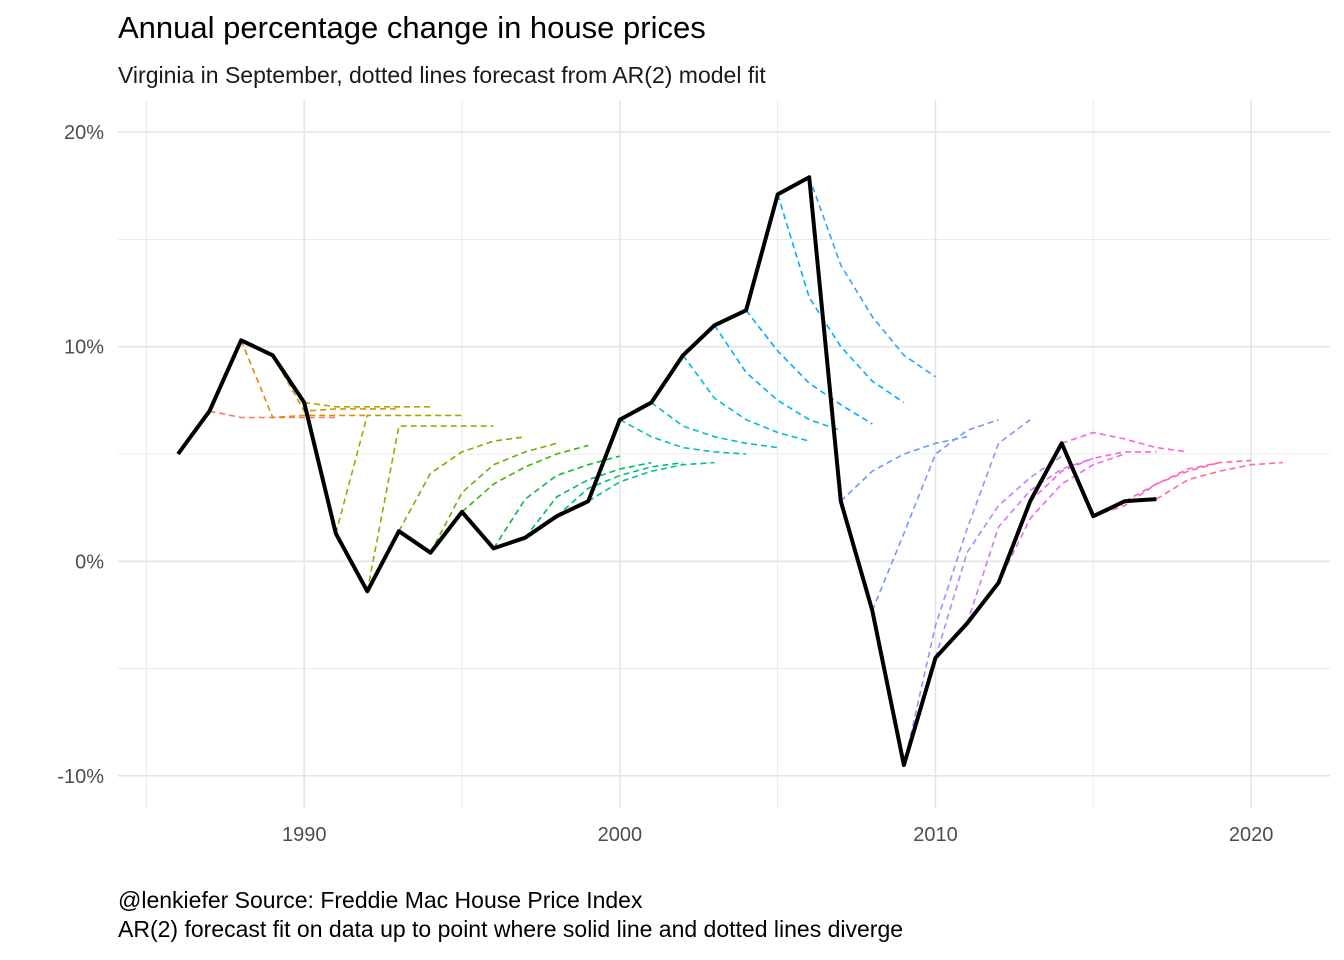  What do you see at coordinates (1061, 518) in the screenshot?
I see `forecast-line-2012` at bounding box center [1061, 518].